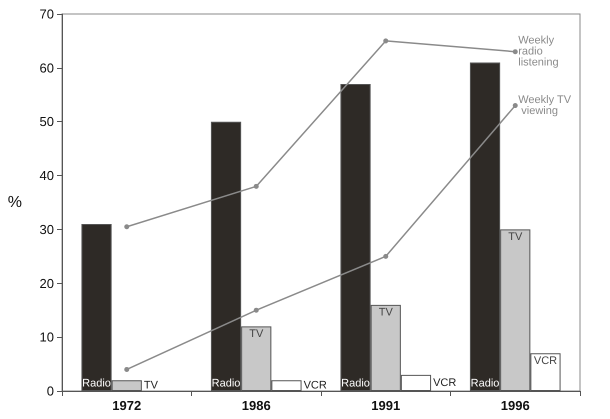 This screenshot has width=610, height=419. What do you see at coordinates (47, 68) in the screenshot?
I see `y-tick-label: 60` at bounding box center [47, 68].